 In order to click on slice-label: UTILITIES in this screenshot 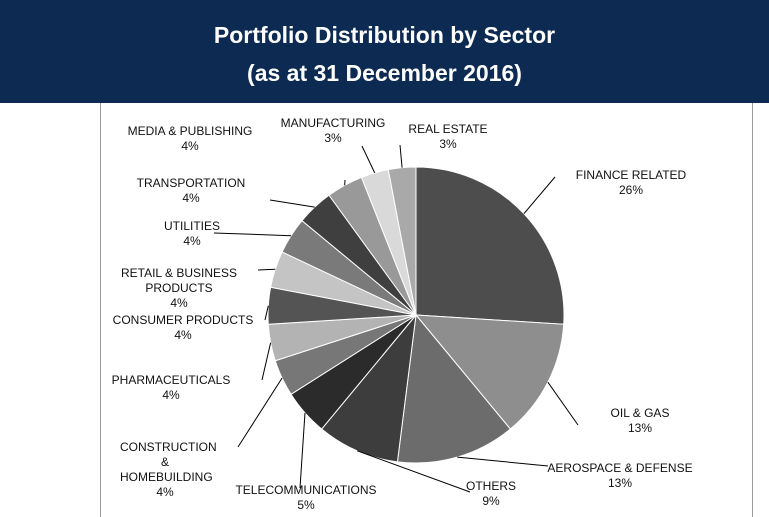, I will do `click(191, 226)`.